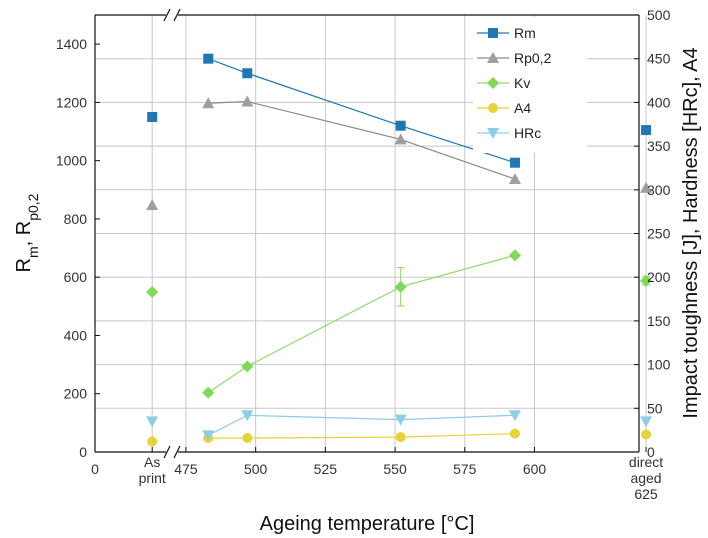 This screenshot has height=538, width=708. Describe the element at coordinates (646, 494) in the screenshot. I see `x-special-tick-label: 625` at that location.